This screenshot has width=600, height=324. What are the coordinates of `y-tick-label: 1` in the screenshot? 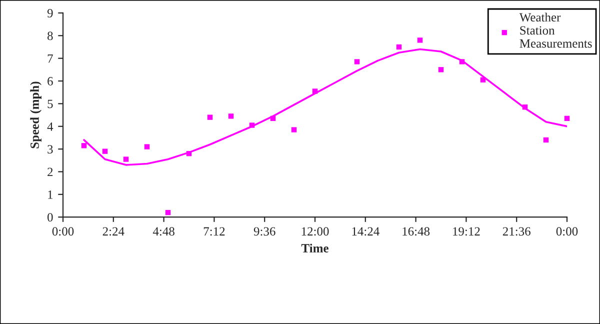 It's located at (50, 194).